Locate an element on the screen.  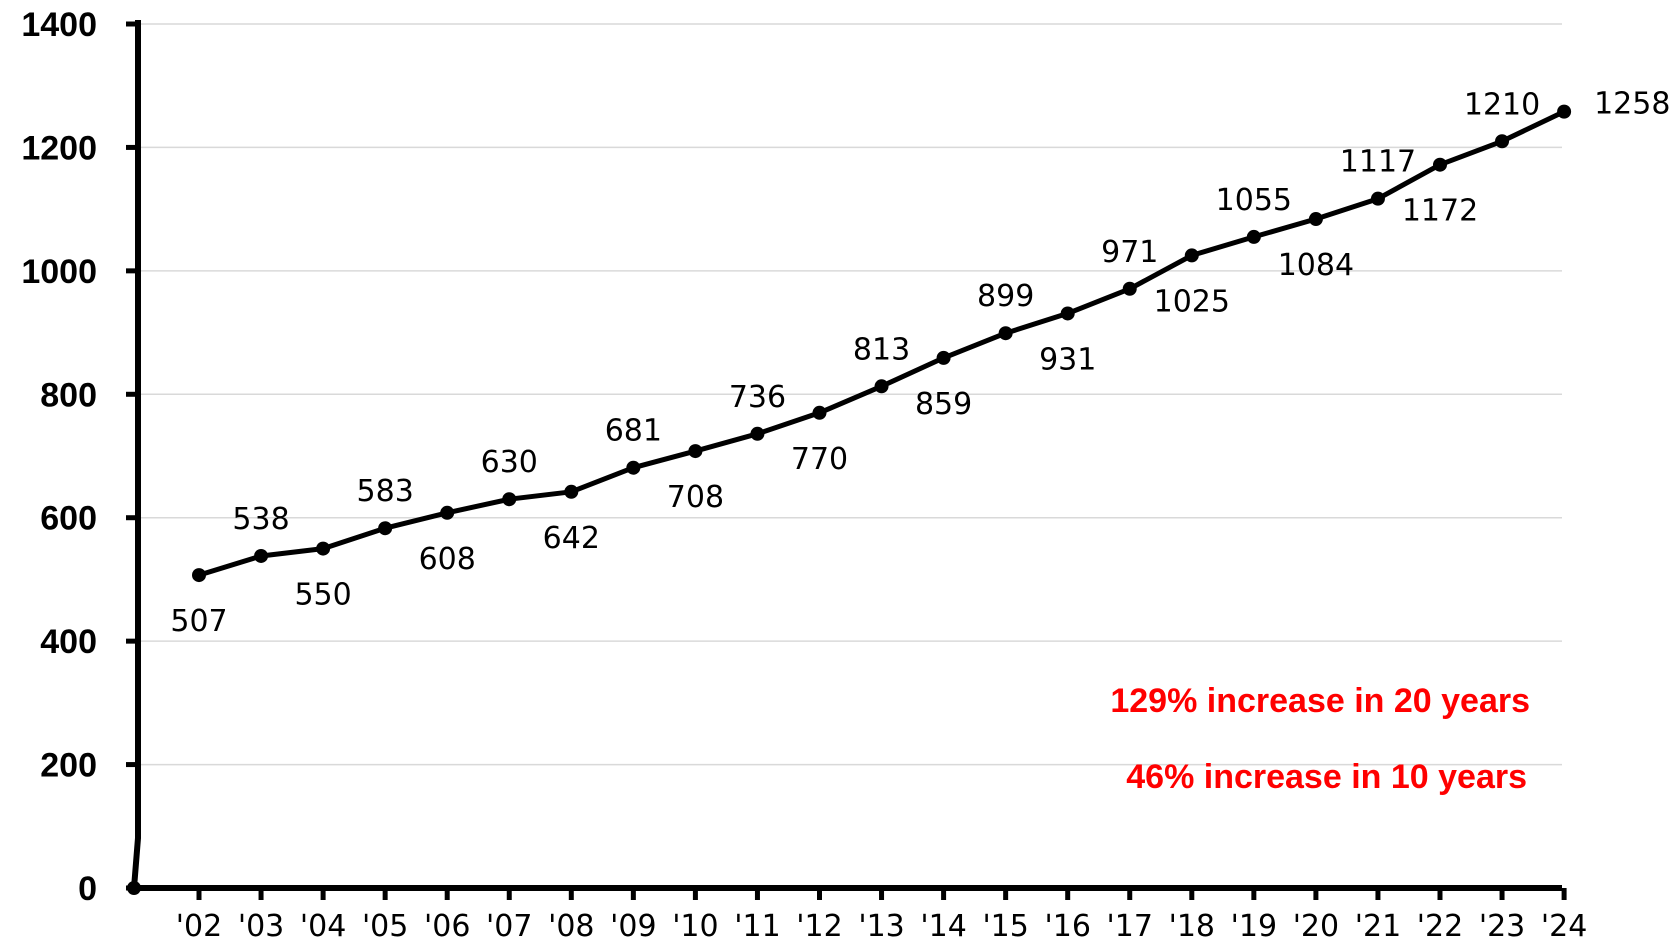
data-label-3: 583 is located at coordinates (385, 491).